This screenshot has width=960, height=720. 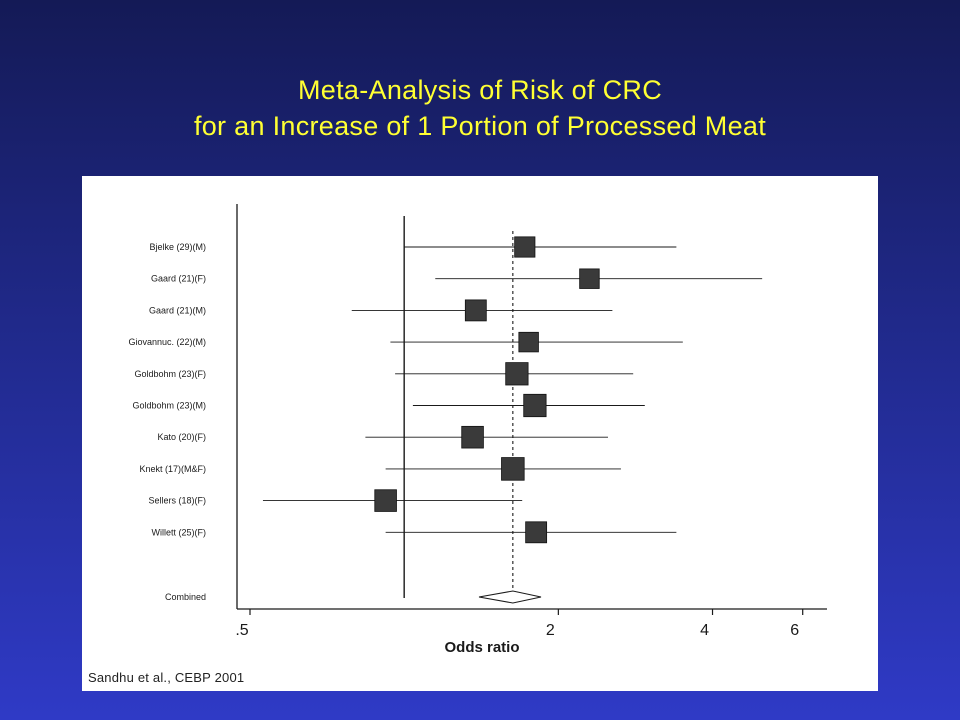 I want to click on combined-label: Combined, so click(x=185, y=597).